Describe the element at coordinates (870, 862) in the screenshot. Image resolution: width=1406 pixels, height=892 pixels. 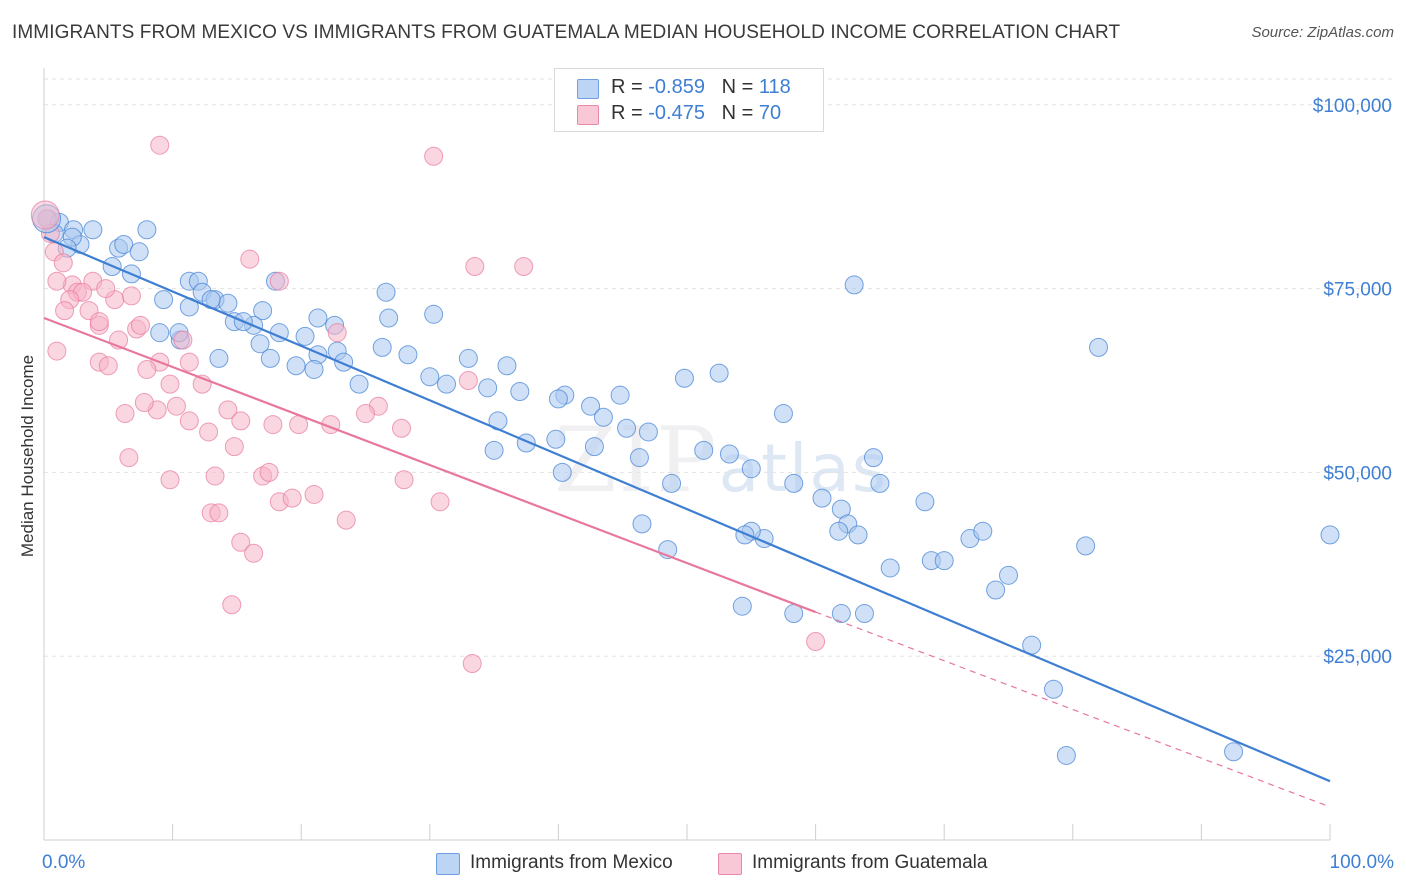
I see `series-name-guatemala: Immigrants from Guatemala` at that location.